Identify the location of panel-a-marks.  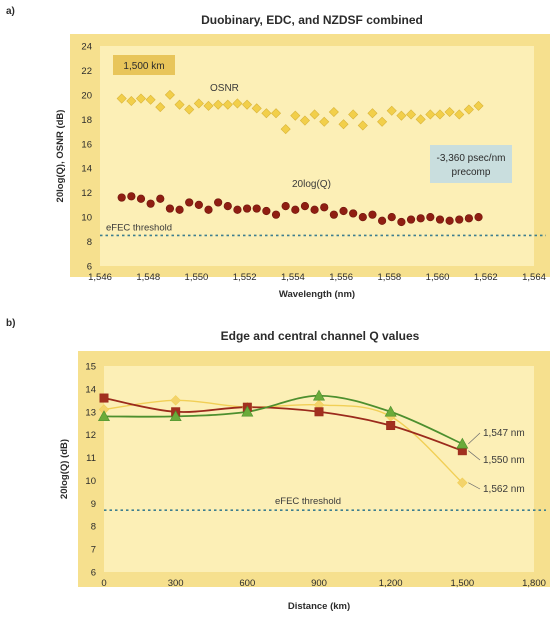
(300, 158).